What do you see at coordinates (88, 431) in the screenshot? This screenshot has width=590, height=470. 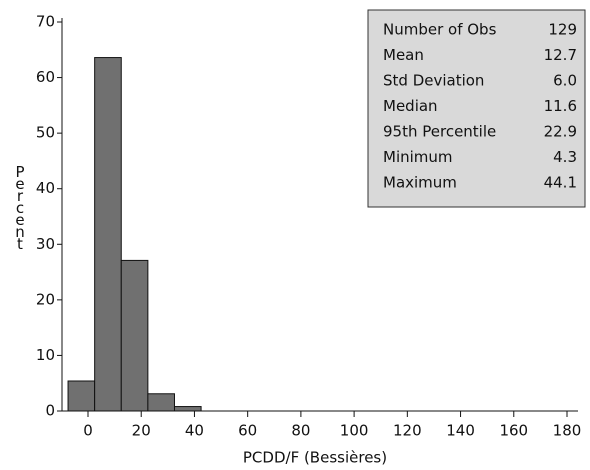 I see `x-tick-label: 0` at bounding box center [88, 431].